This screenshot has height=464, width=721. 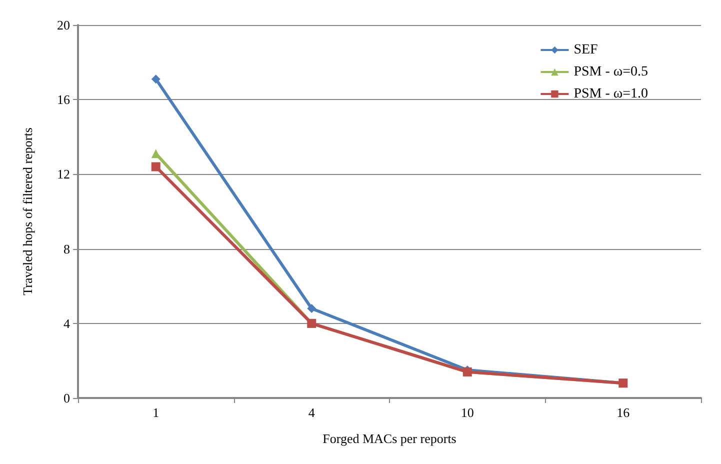 I want to click on y-axis-title: Traveled hops of filtered reports, so click(x=27, y=212).